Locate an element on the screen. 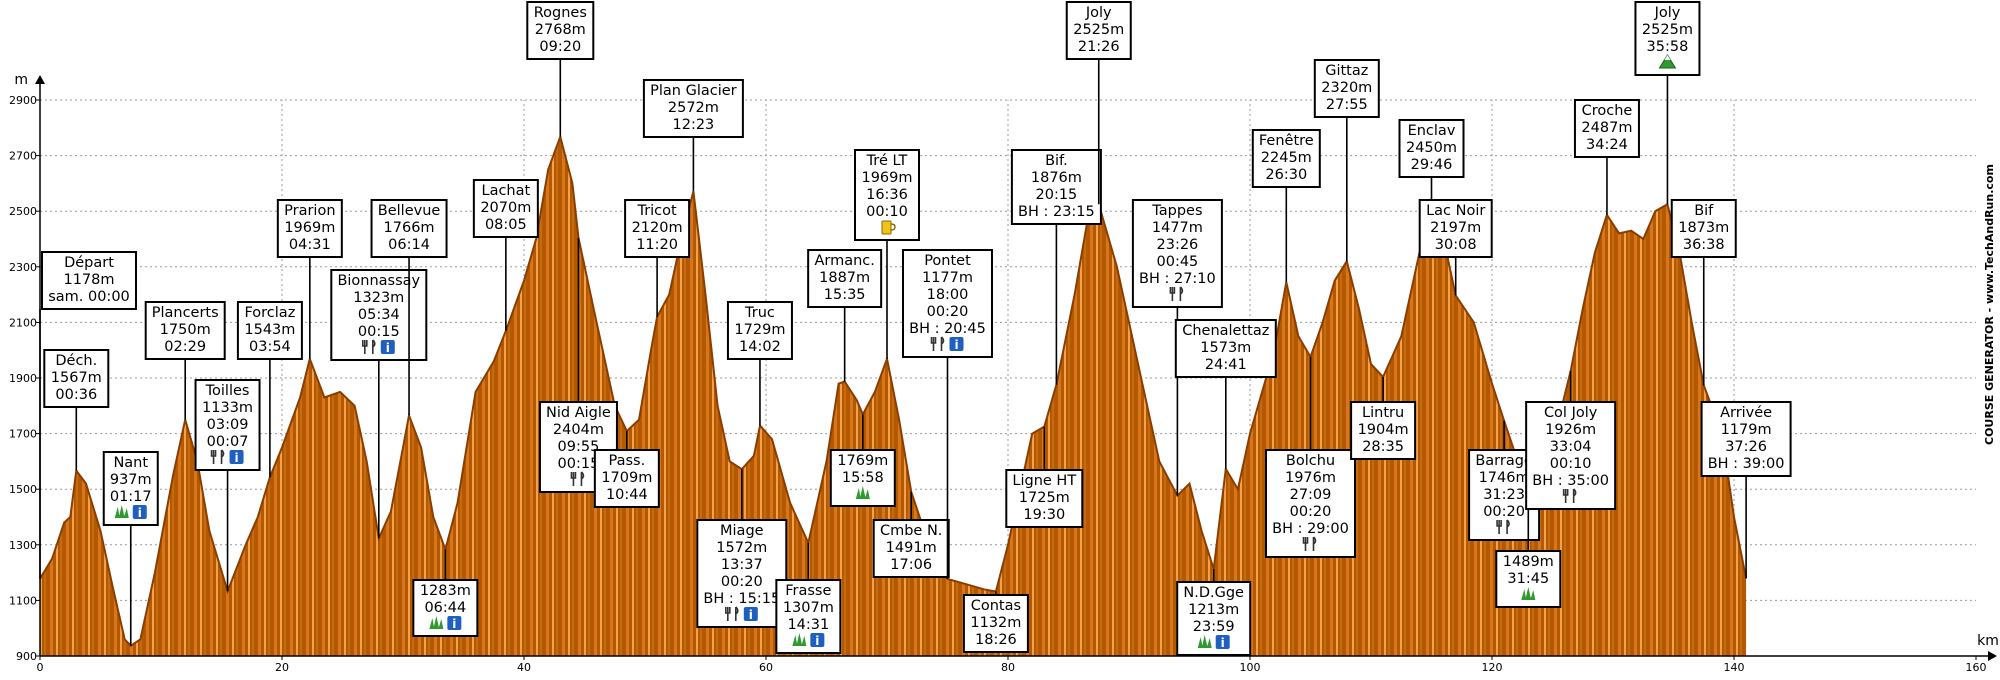 Image resolution: width=2000 pixels, height=680 pixels. checkpoint-line: 2487m is located at coordinates (1606, 128).